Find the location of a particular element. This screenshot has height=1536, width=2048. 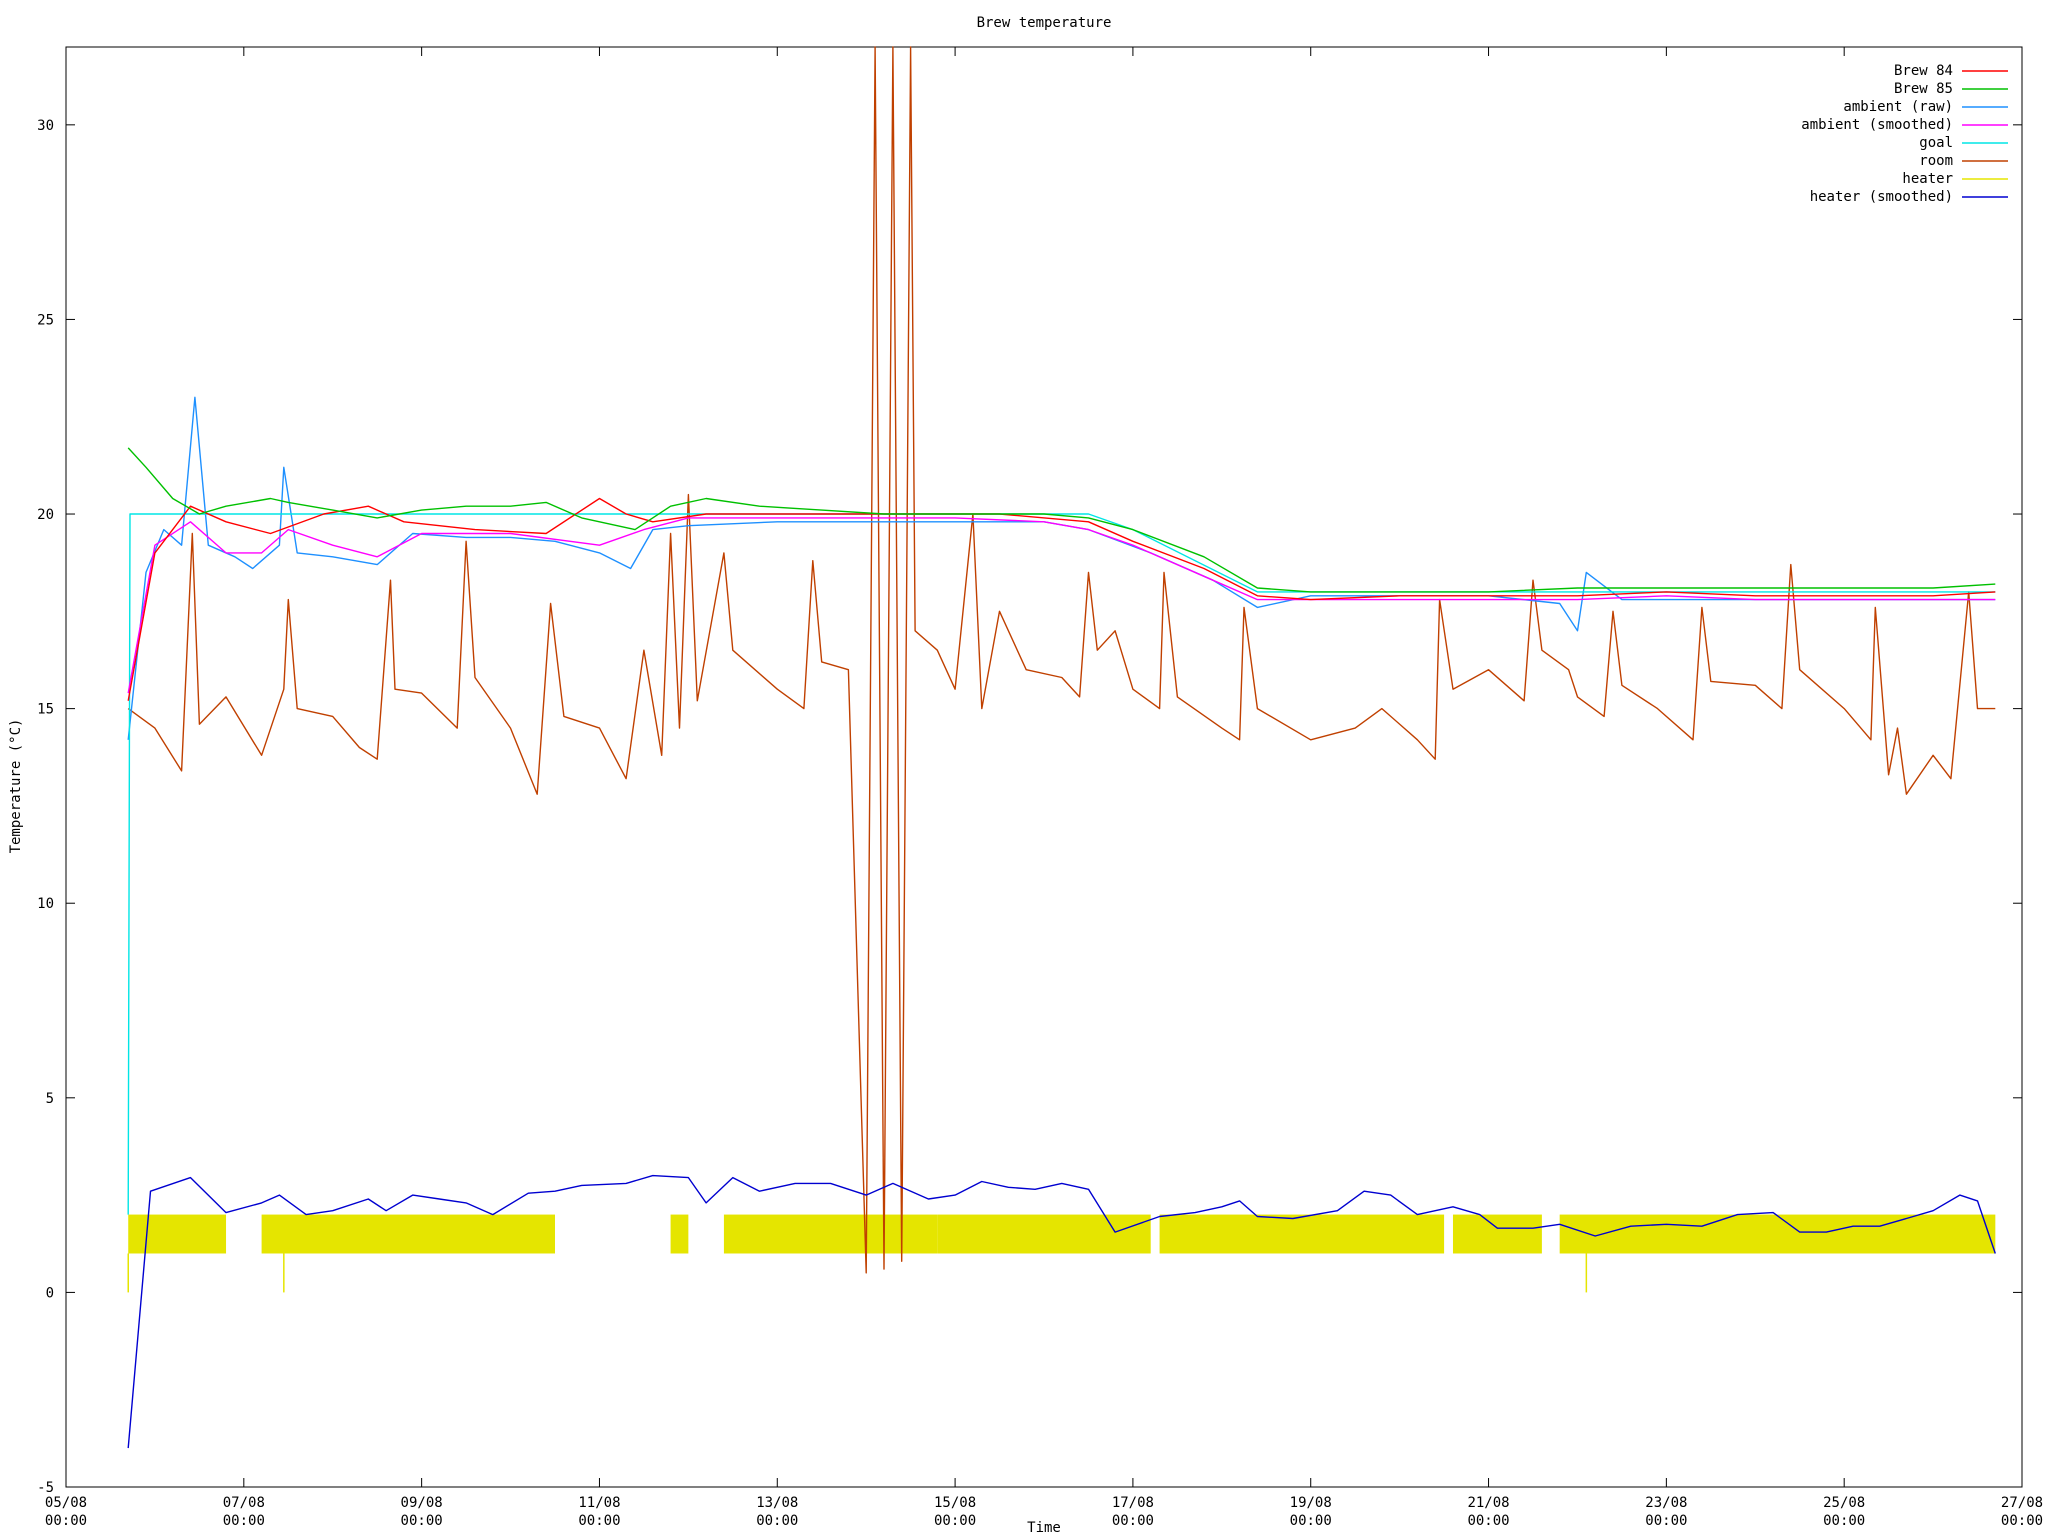

legend-label: heater is located at coordinates (1927, 179).